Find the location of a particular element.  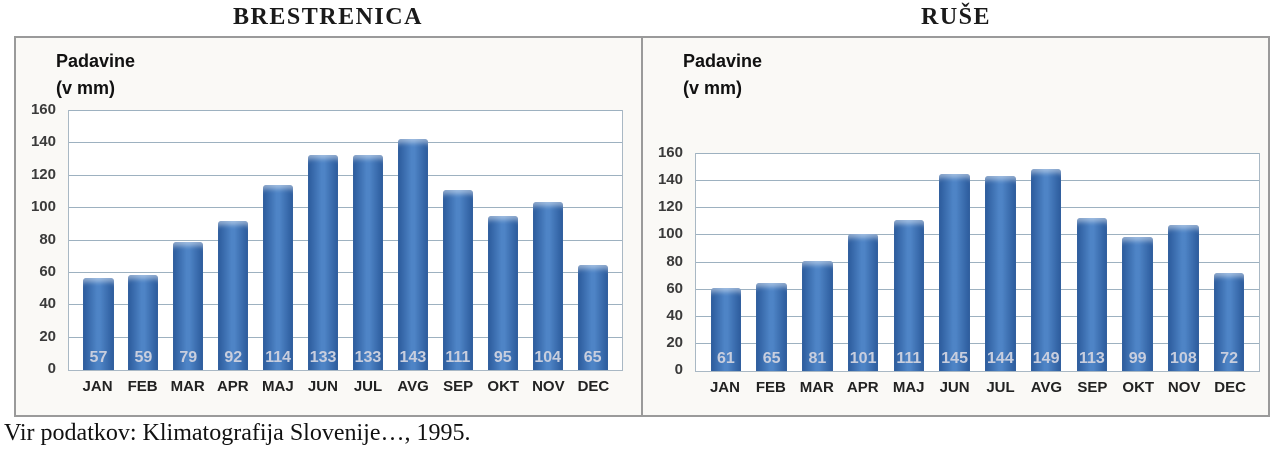

bar-value-label: 111 is located at coordinates (458, 357).